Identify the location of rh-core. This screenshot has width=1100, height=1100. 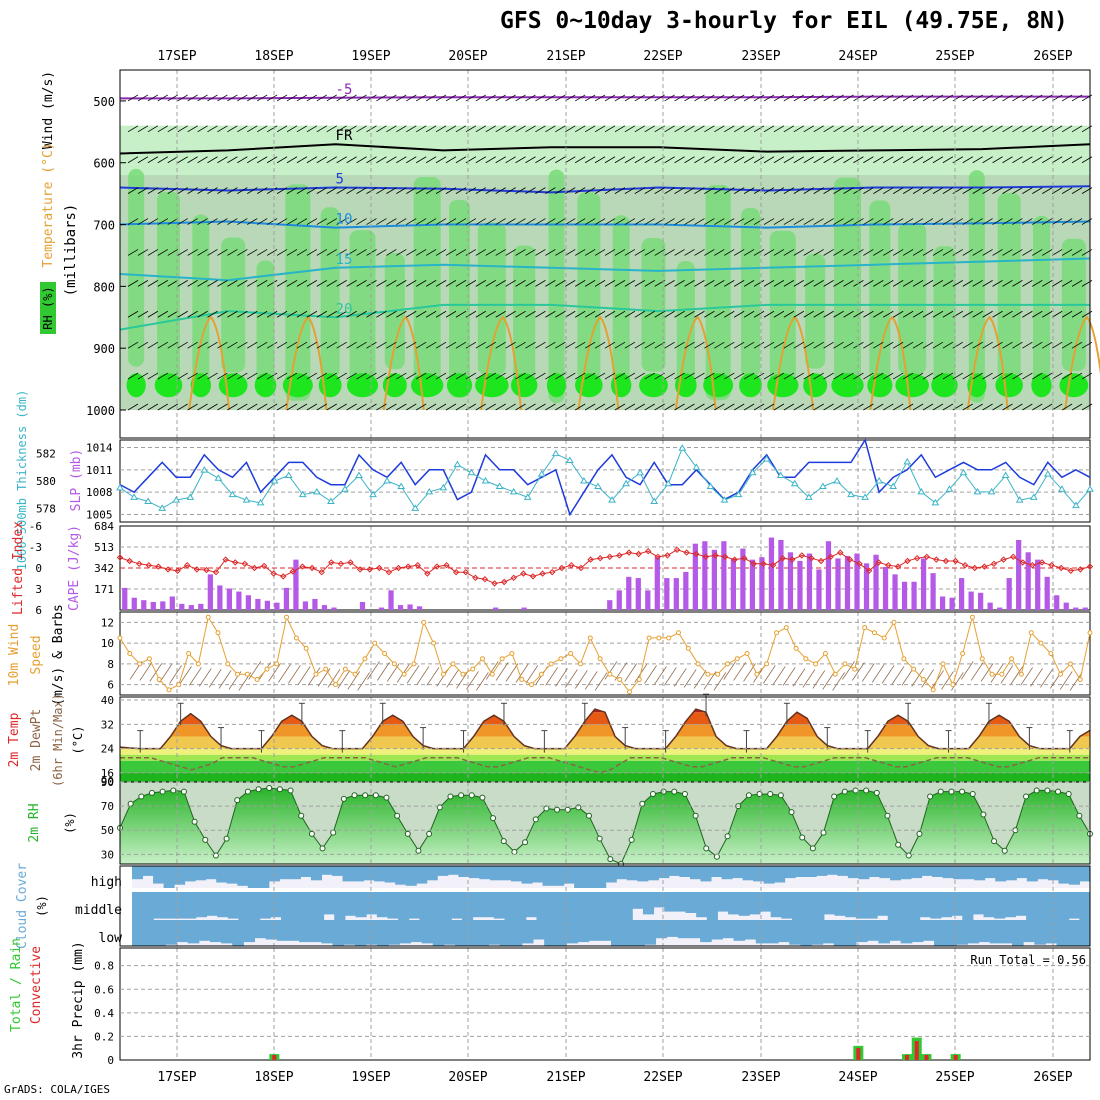
(524, 385).